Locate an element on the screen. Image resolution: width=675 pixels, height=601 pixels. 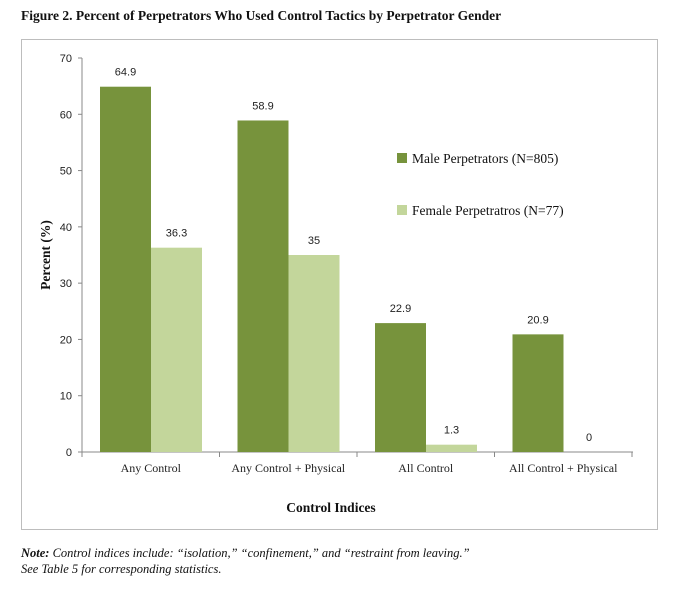
legend-label: Male Perpetrators (N=805) is located at coordinates (485, 158).